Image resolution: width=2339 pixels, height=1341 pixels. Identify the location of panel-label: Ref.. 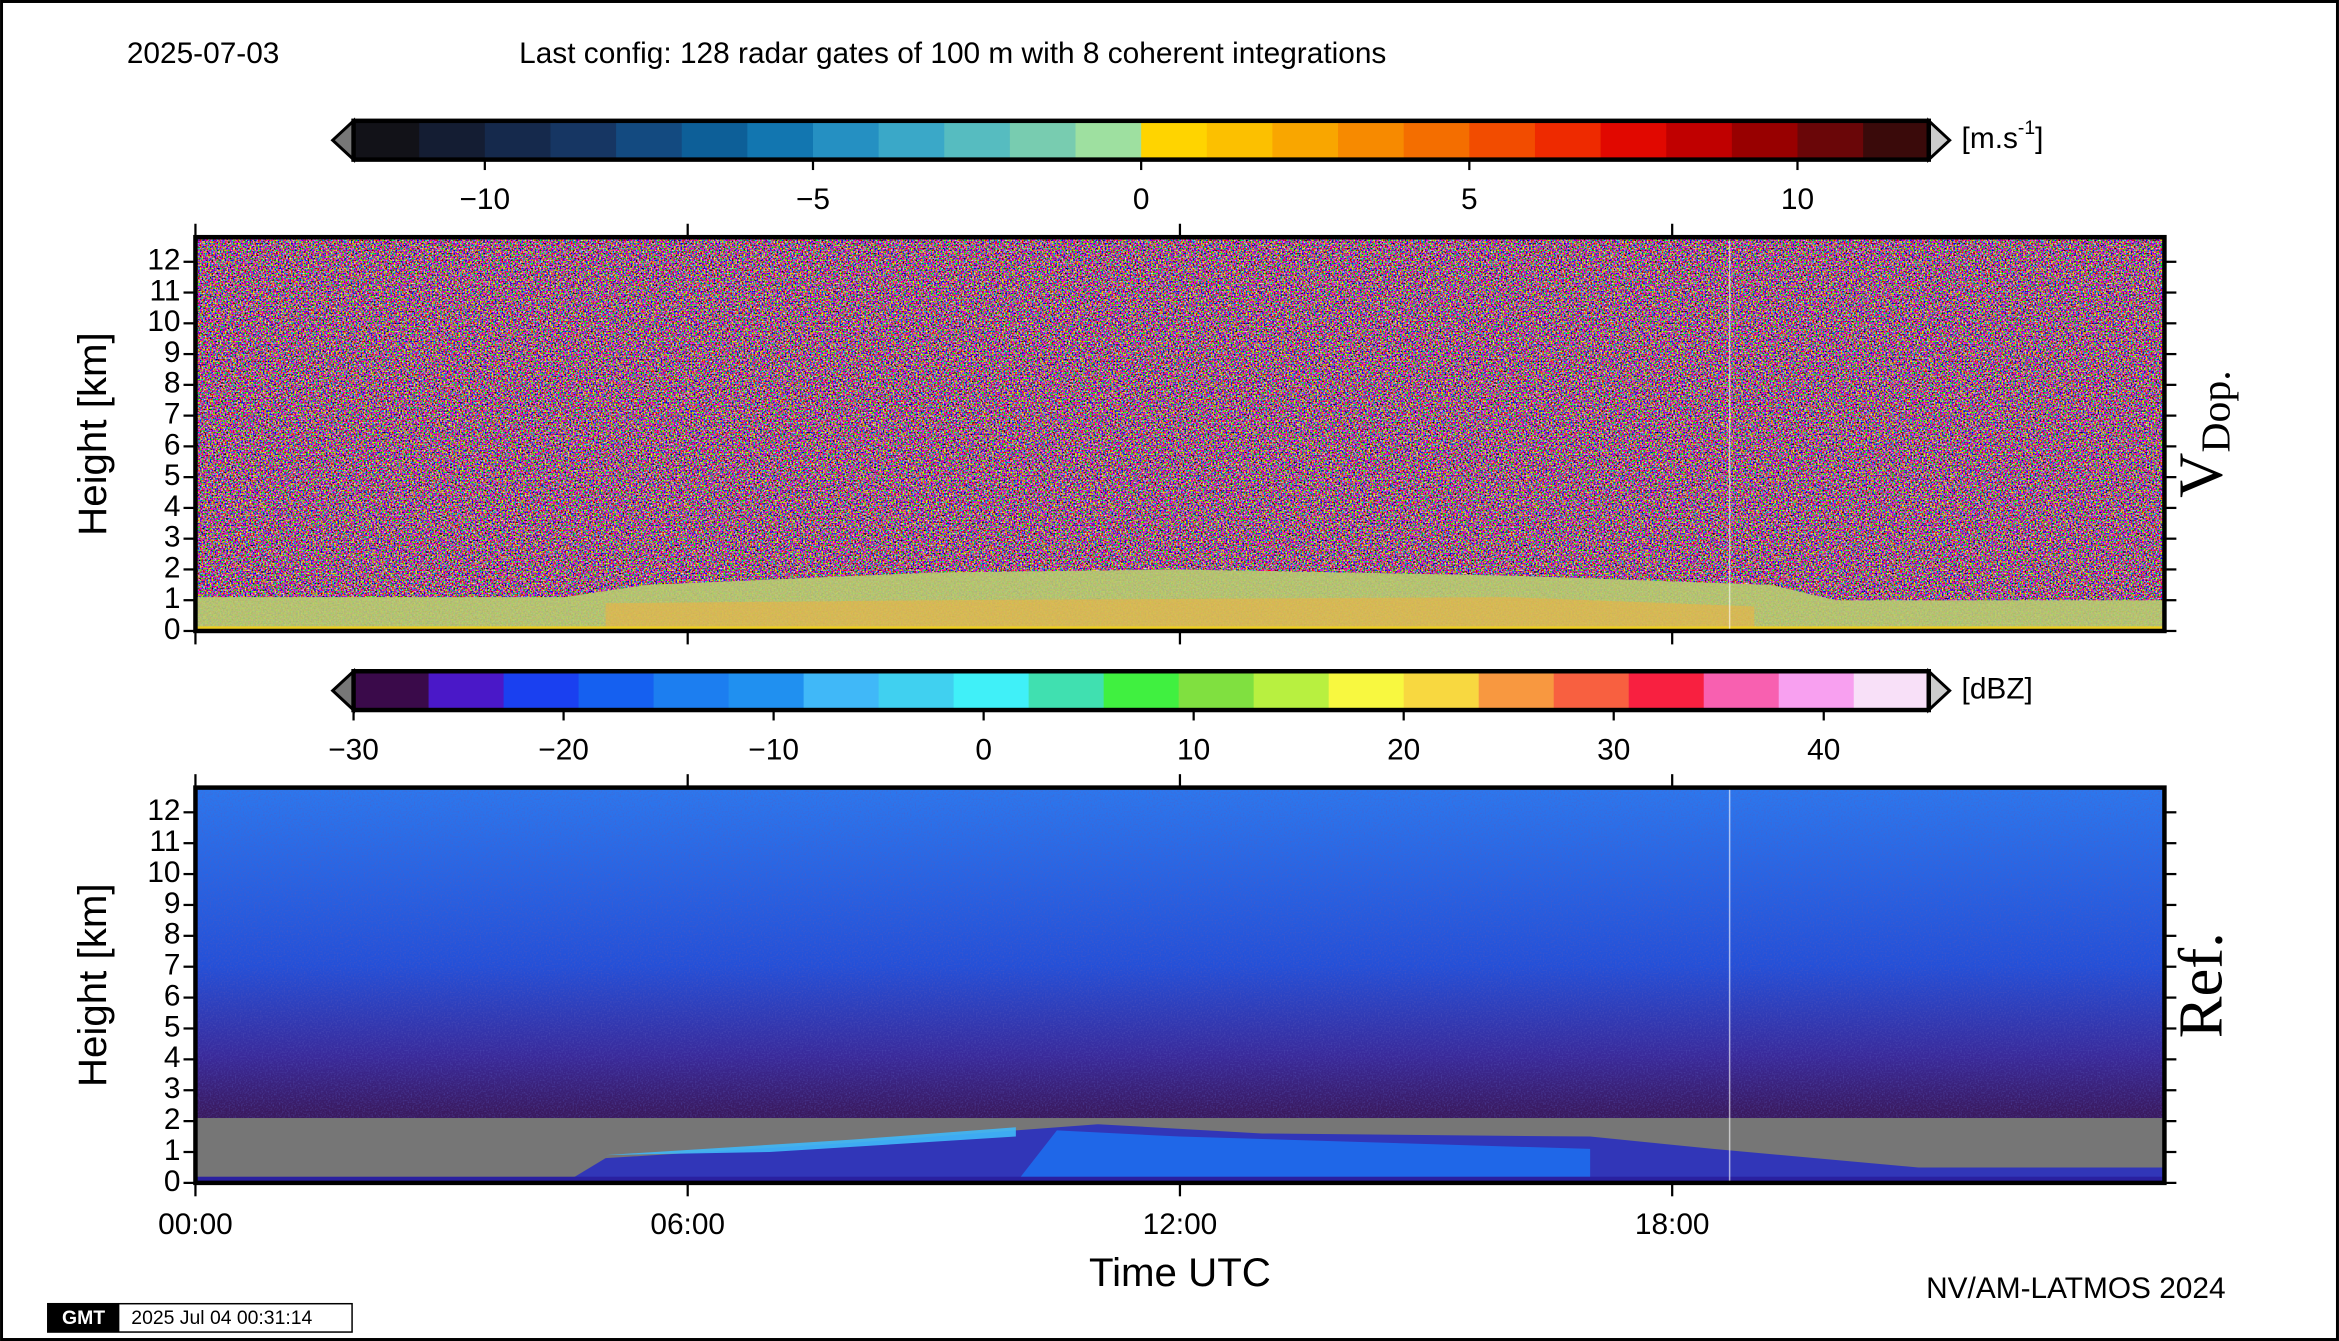
(2201, 985).